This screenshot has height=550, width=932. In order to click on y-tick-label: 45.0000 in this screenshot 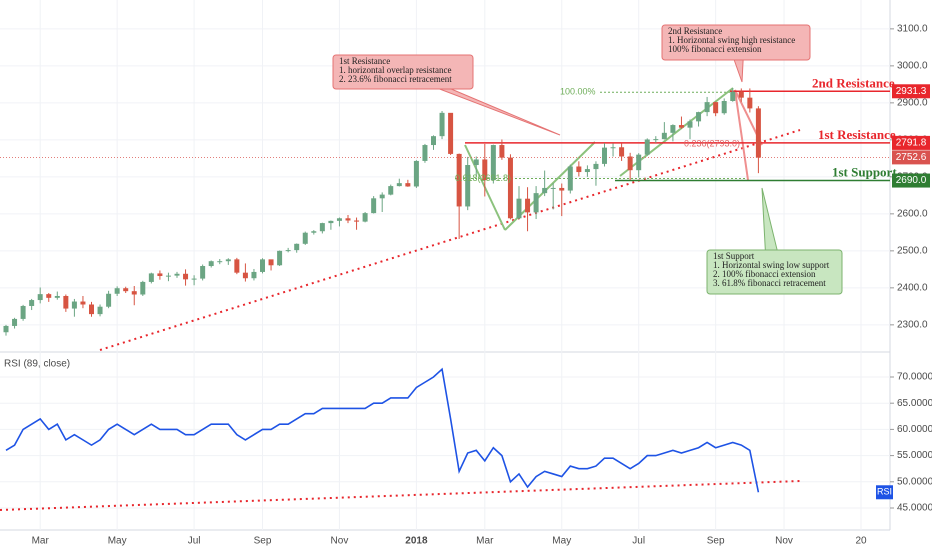, I will do `click(914, 508)`.